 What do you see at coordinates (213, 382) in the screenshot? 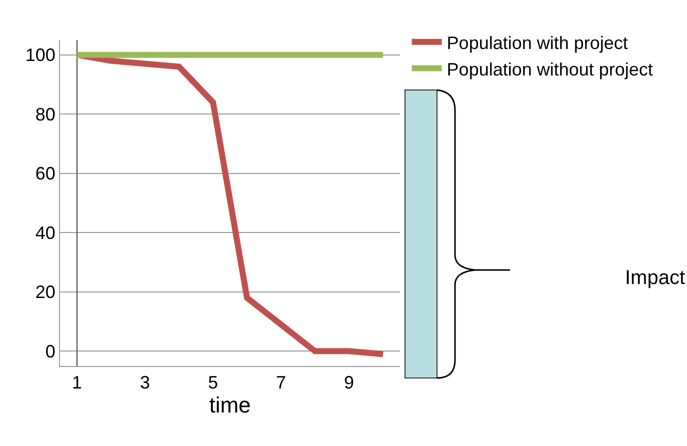
I see `x-tick-label: 5` at bounding box center [213, 382].